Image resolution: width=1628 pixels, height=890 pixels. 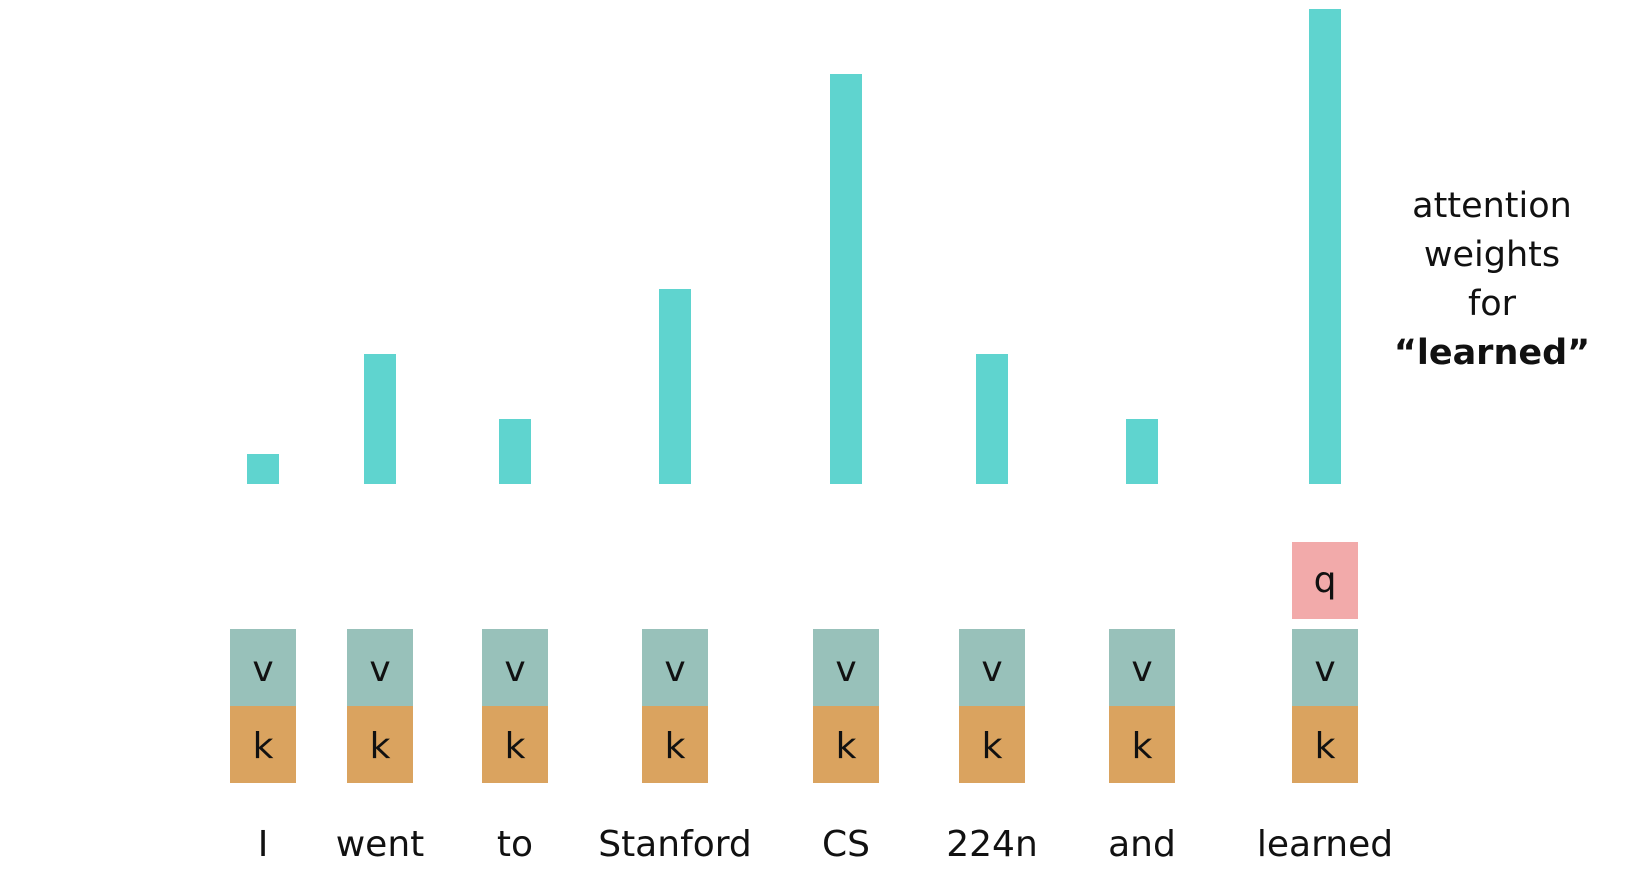 I want to click on token-label: to, so click(x=515, y=844).